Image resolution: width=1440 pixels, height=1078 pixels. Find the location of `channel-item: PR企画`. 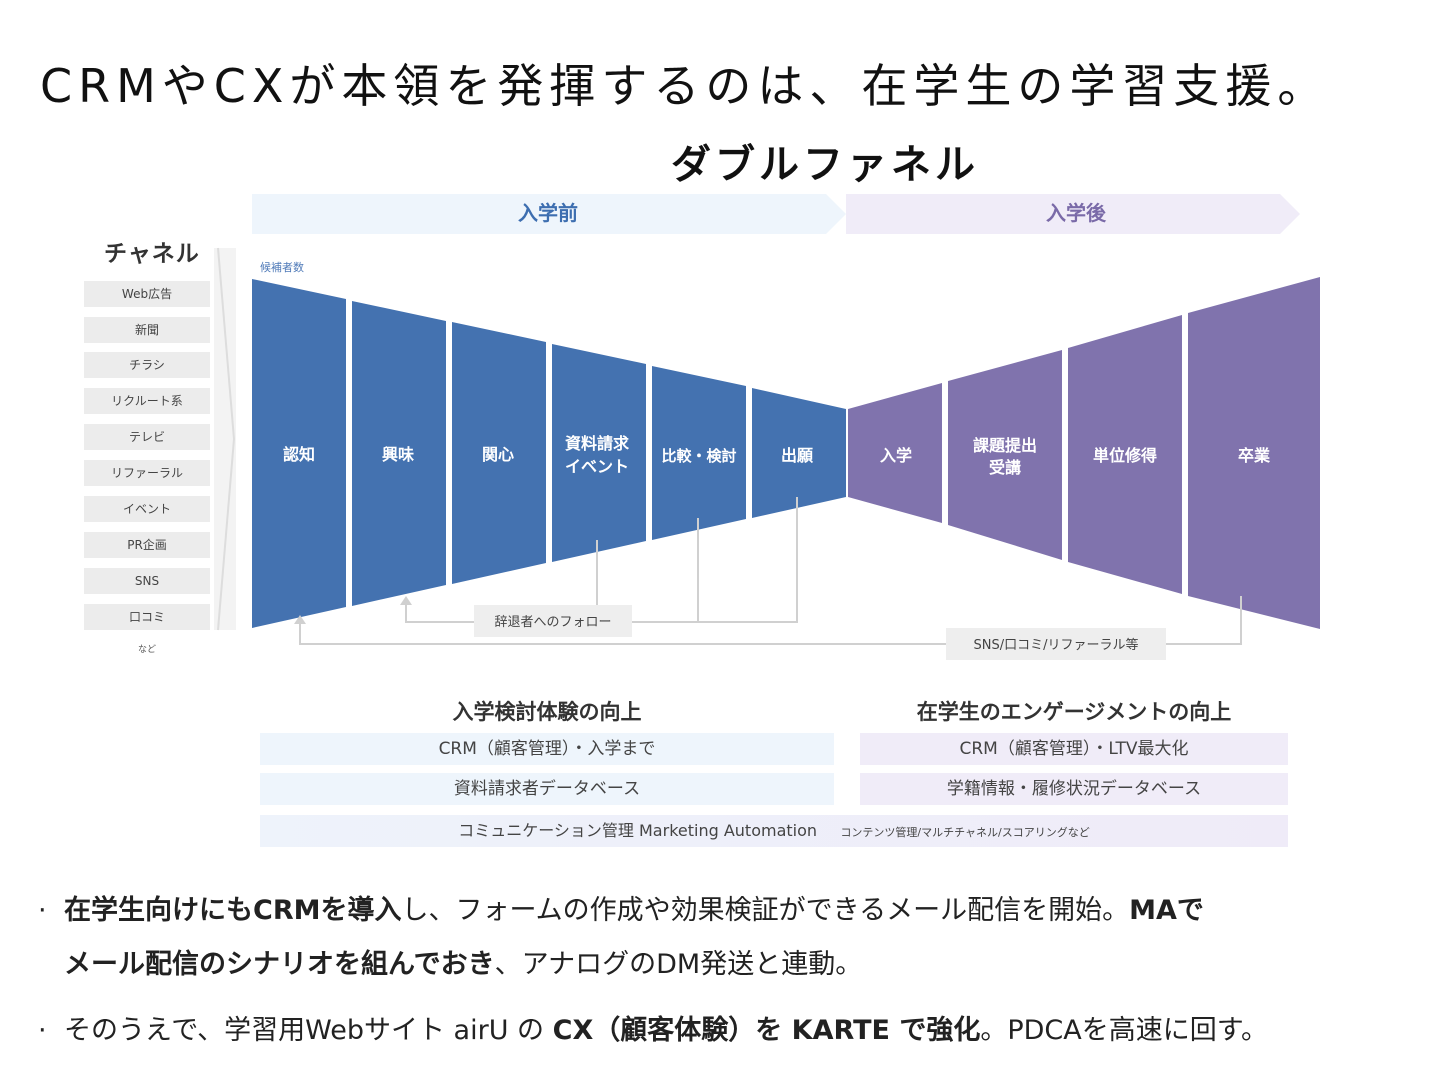

channel-item: PR企画 is located at coordinates (147, 545).